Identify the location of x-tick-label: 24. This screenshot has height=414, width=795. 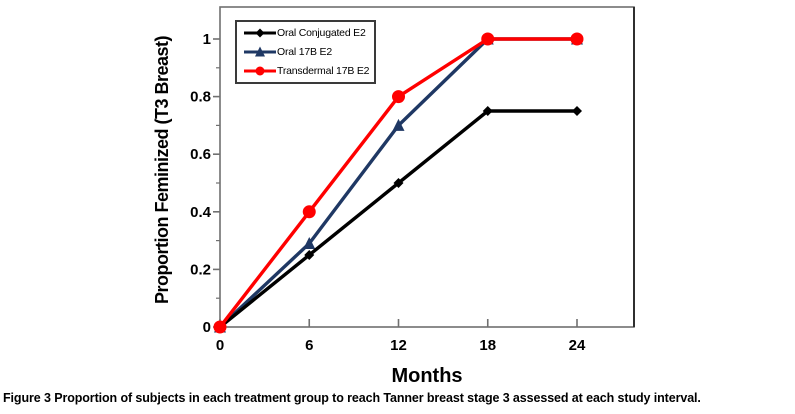
(577, 345).